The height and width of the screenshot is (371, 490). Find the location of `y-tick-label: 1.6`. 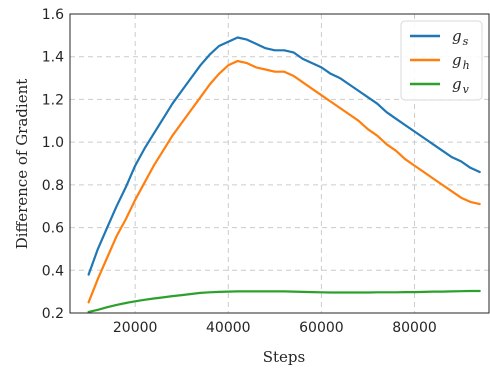

y-tick-label: 1.6 is located at coordinates (53, 15).